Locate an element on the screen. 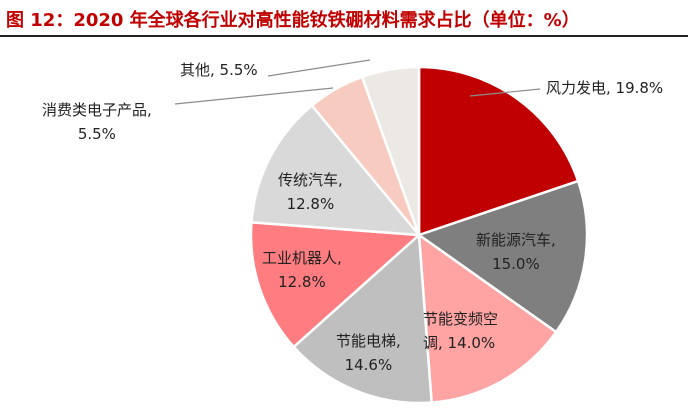 The image size is (688, 409). label-nev: 新能源汽车, 15.0% is located at coordinates (516, 252).